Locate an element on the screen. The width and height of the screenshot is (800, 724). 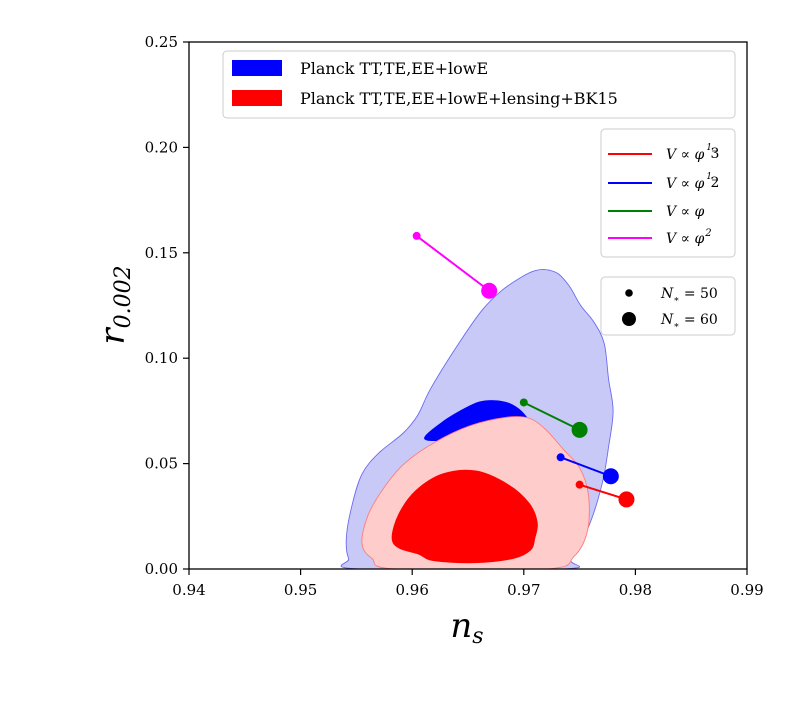
x-tick-label-5: 0.99 is located at coordinates (746, 590).